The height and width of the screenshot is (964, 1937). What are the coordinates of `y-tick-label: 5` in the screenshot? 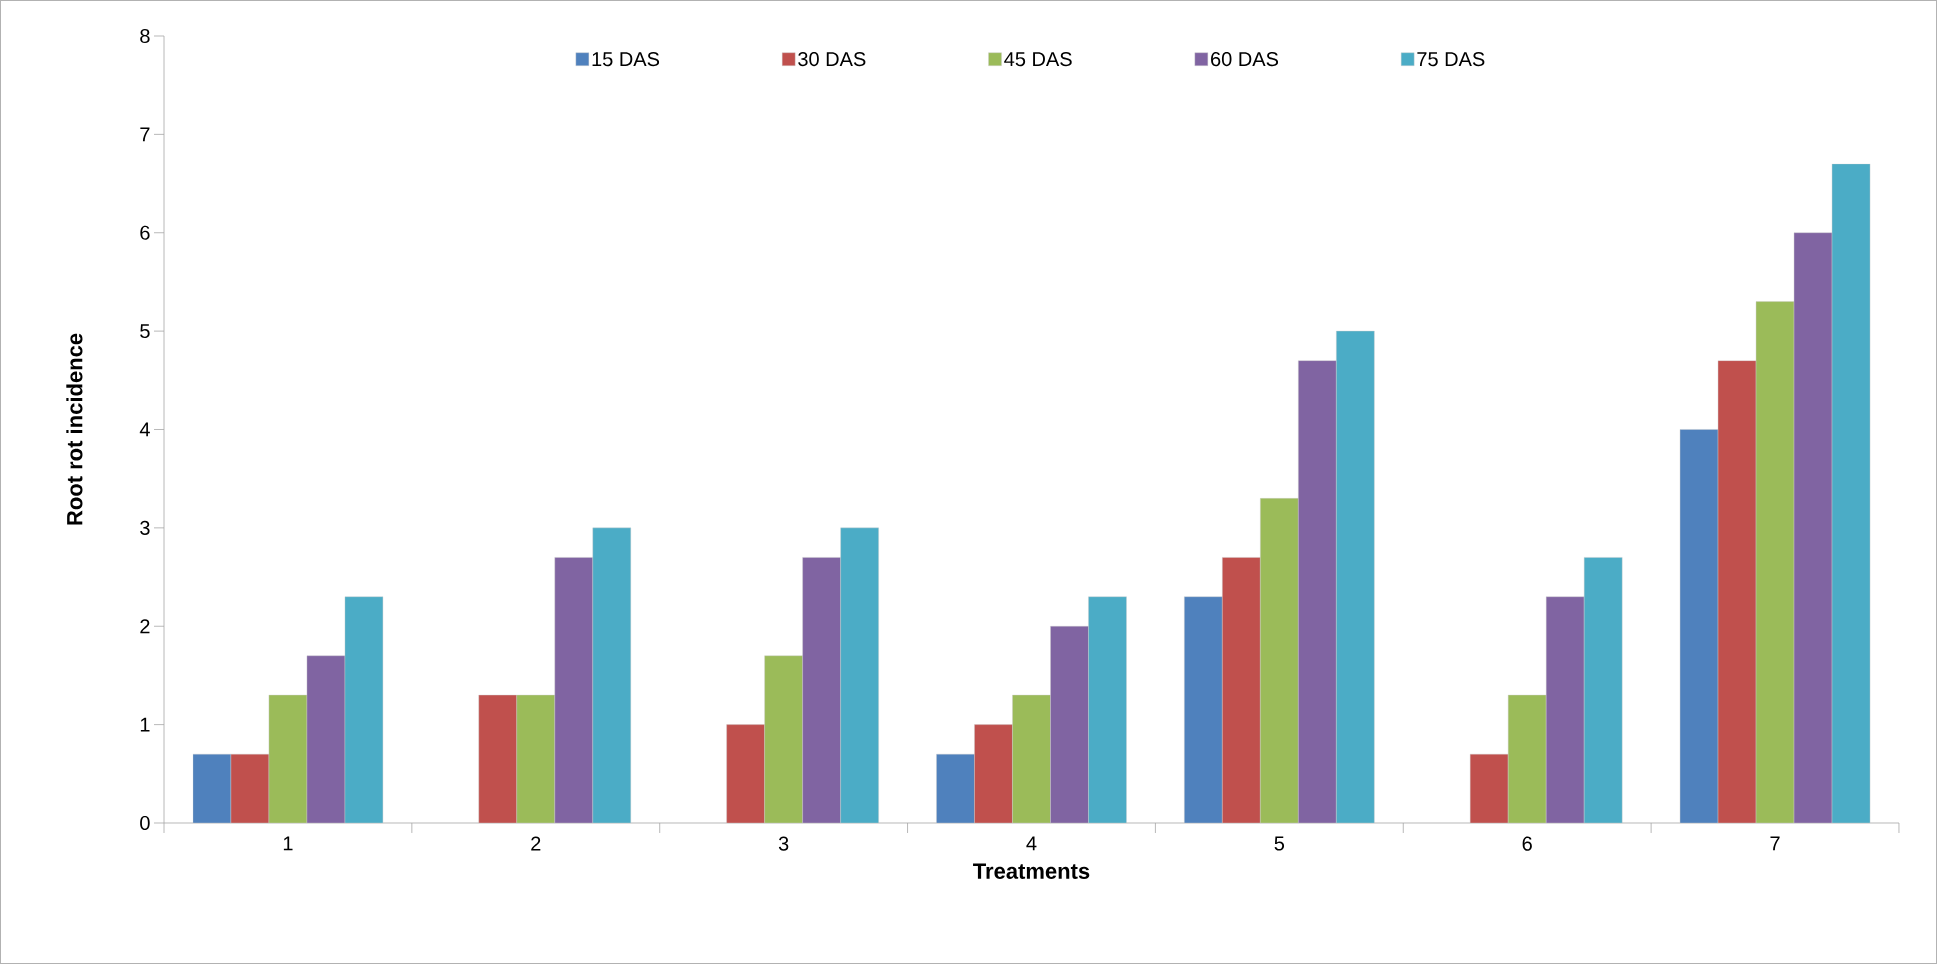 It's located at (145, 331).